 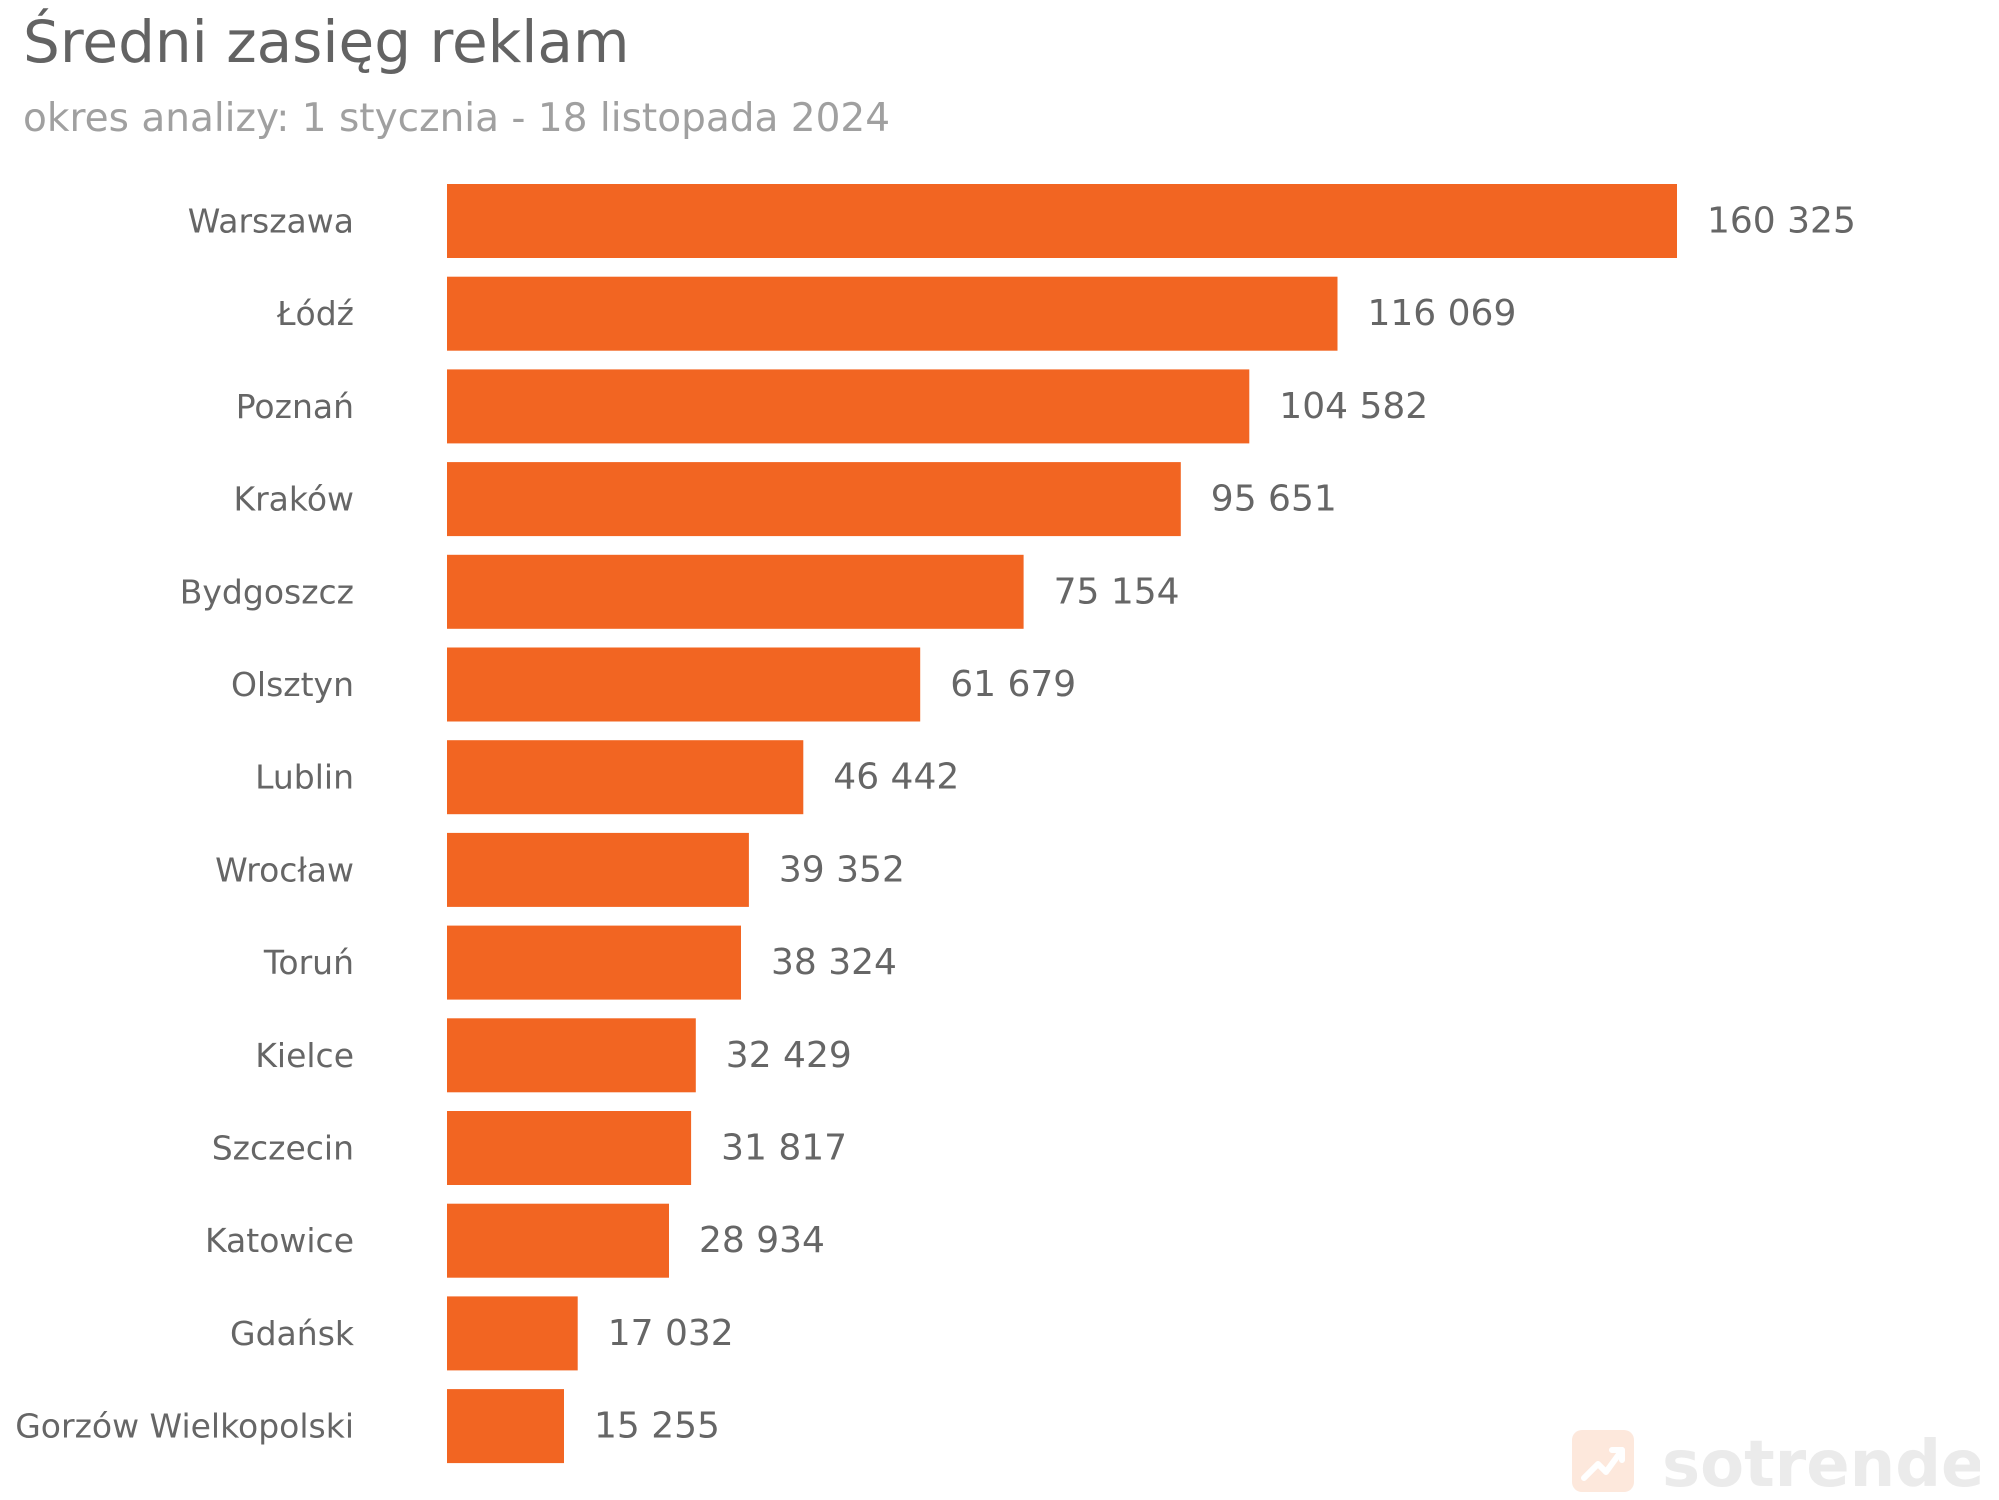 What do you see at coordinates (842, 869) in the screenshot?
I see `value-label-7: 39 352` at bounding box center [842, 869].